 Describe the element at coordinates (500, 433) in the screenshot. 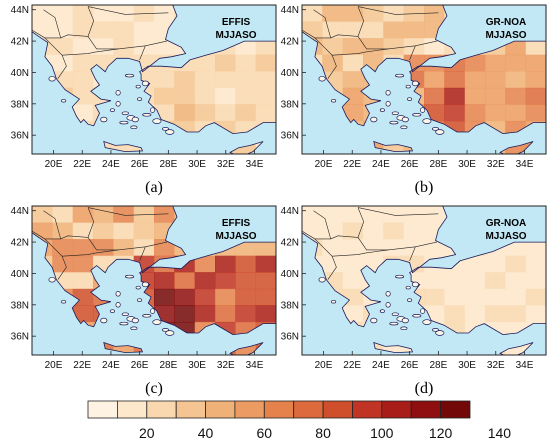

I see `colorbar-tick-label: 140` at that location.